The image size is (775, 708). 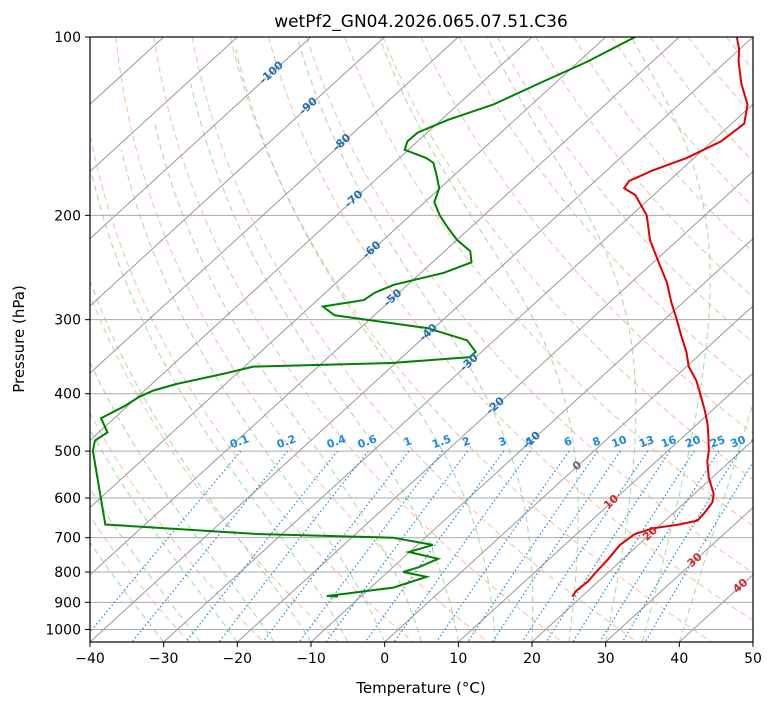 What do you see at coordinates (606, 659) in the screenshot?
I see `x-tick-label: 30` at bounding box center [606, 659].